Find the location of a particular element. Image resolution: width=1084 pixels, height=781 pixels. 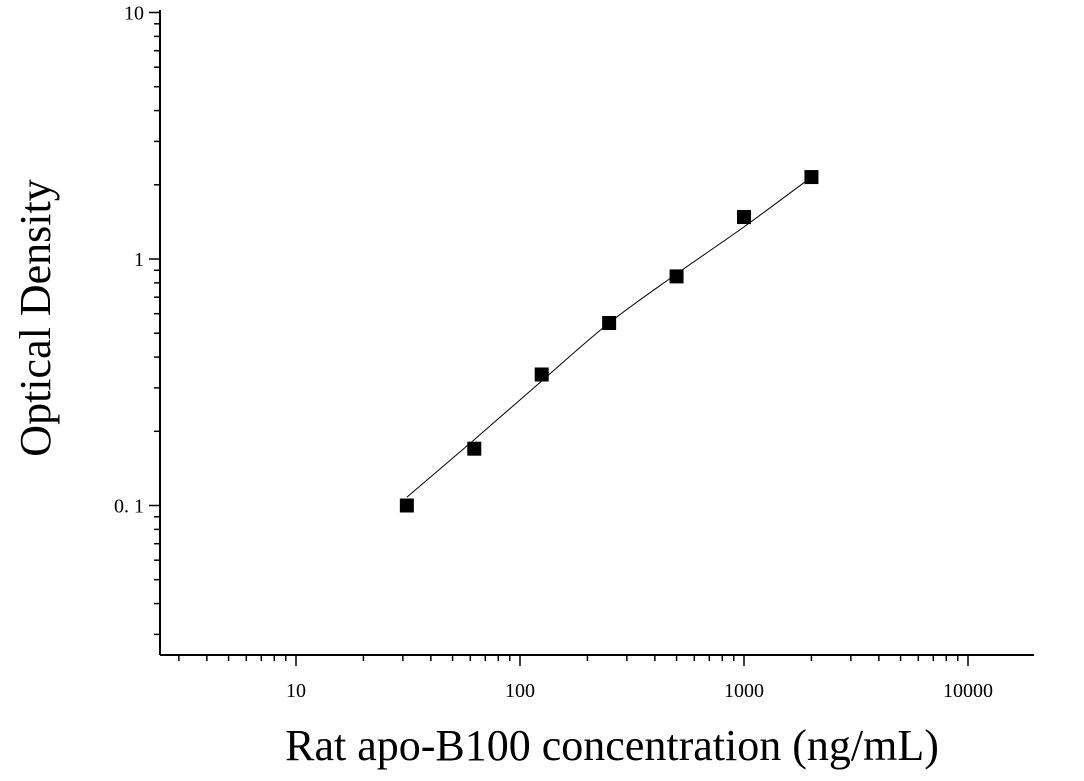

y-axis-title: Optical Density is located at coordinates (35, 317).